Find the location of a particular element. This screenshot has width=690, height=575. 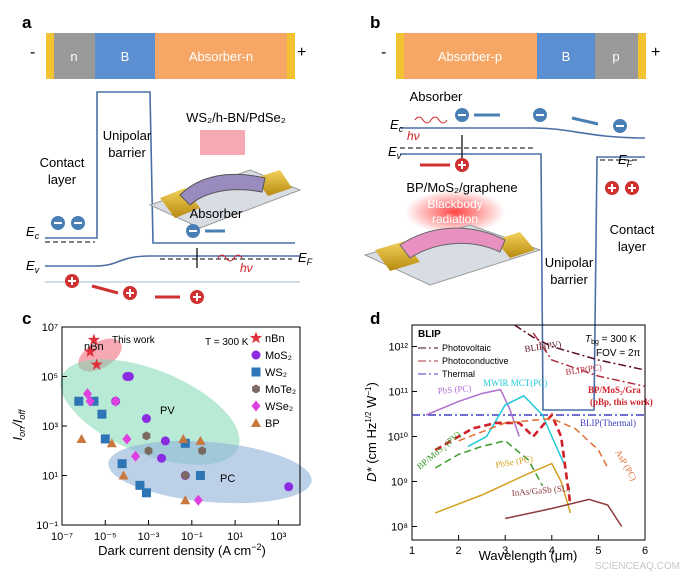

panel-label: d is located at coordinates (375, 318).